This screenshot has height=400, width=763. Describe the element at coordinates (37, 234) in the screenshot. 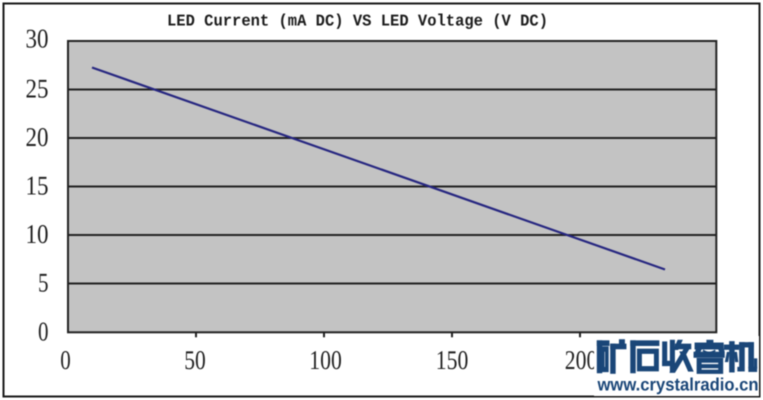

I see `svg-text: 10` at that location.